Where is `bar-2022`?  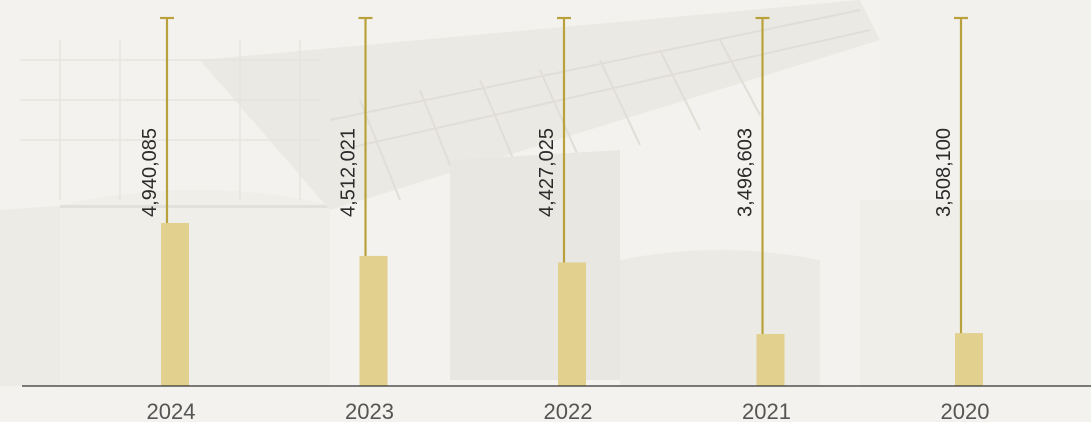 bar-2022 is located at coordinates (572, 324).